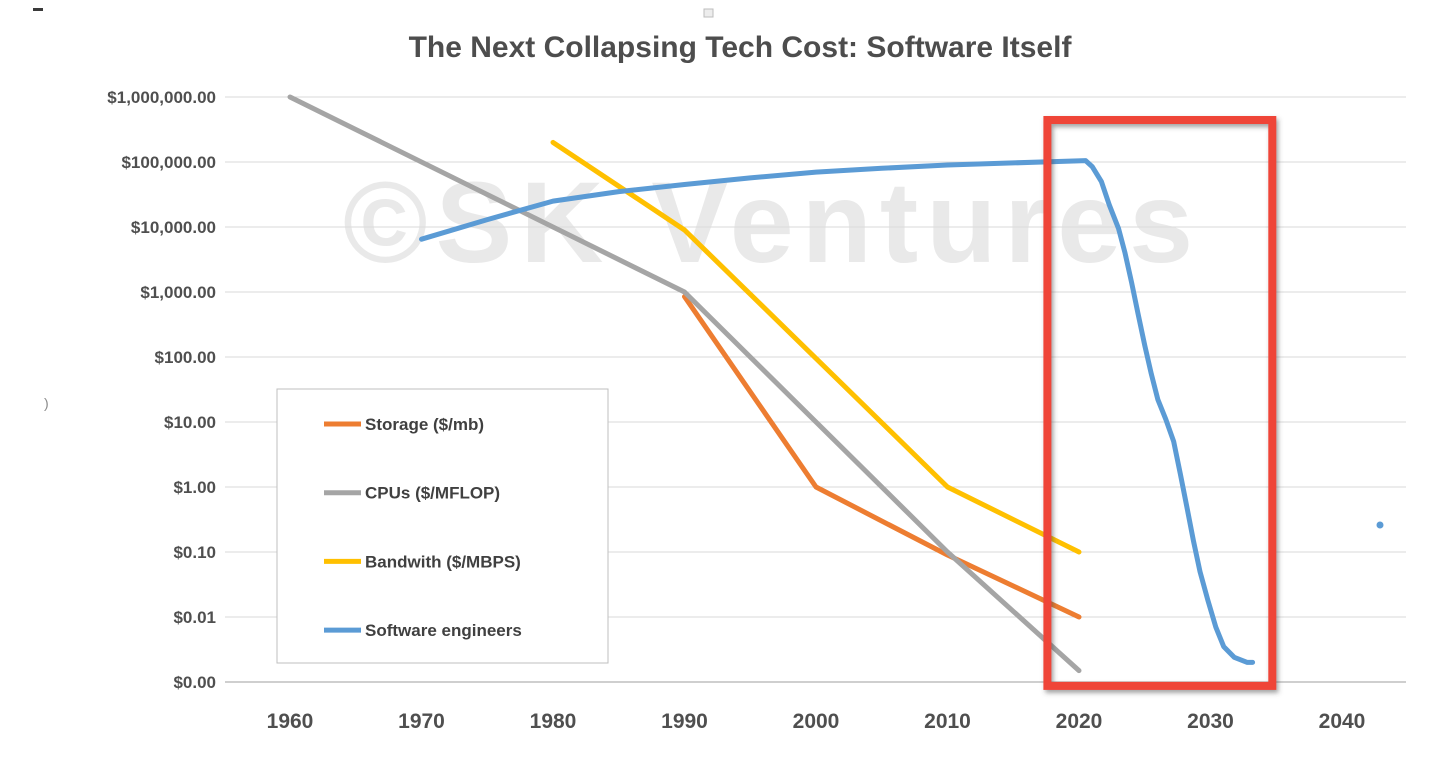  What do you see at coordinates (194, 682) in the screenshot?
I see `y-tick-label: $0.00` at bounding box center [194, 682].